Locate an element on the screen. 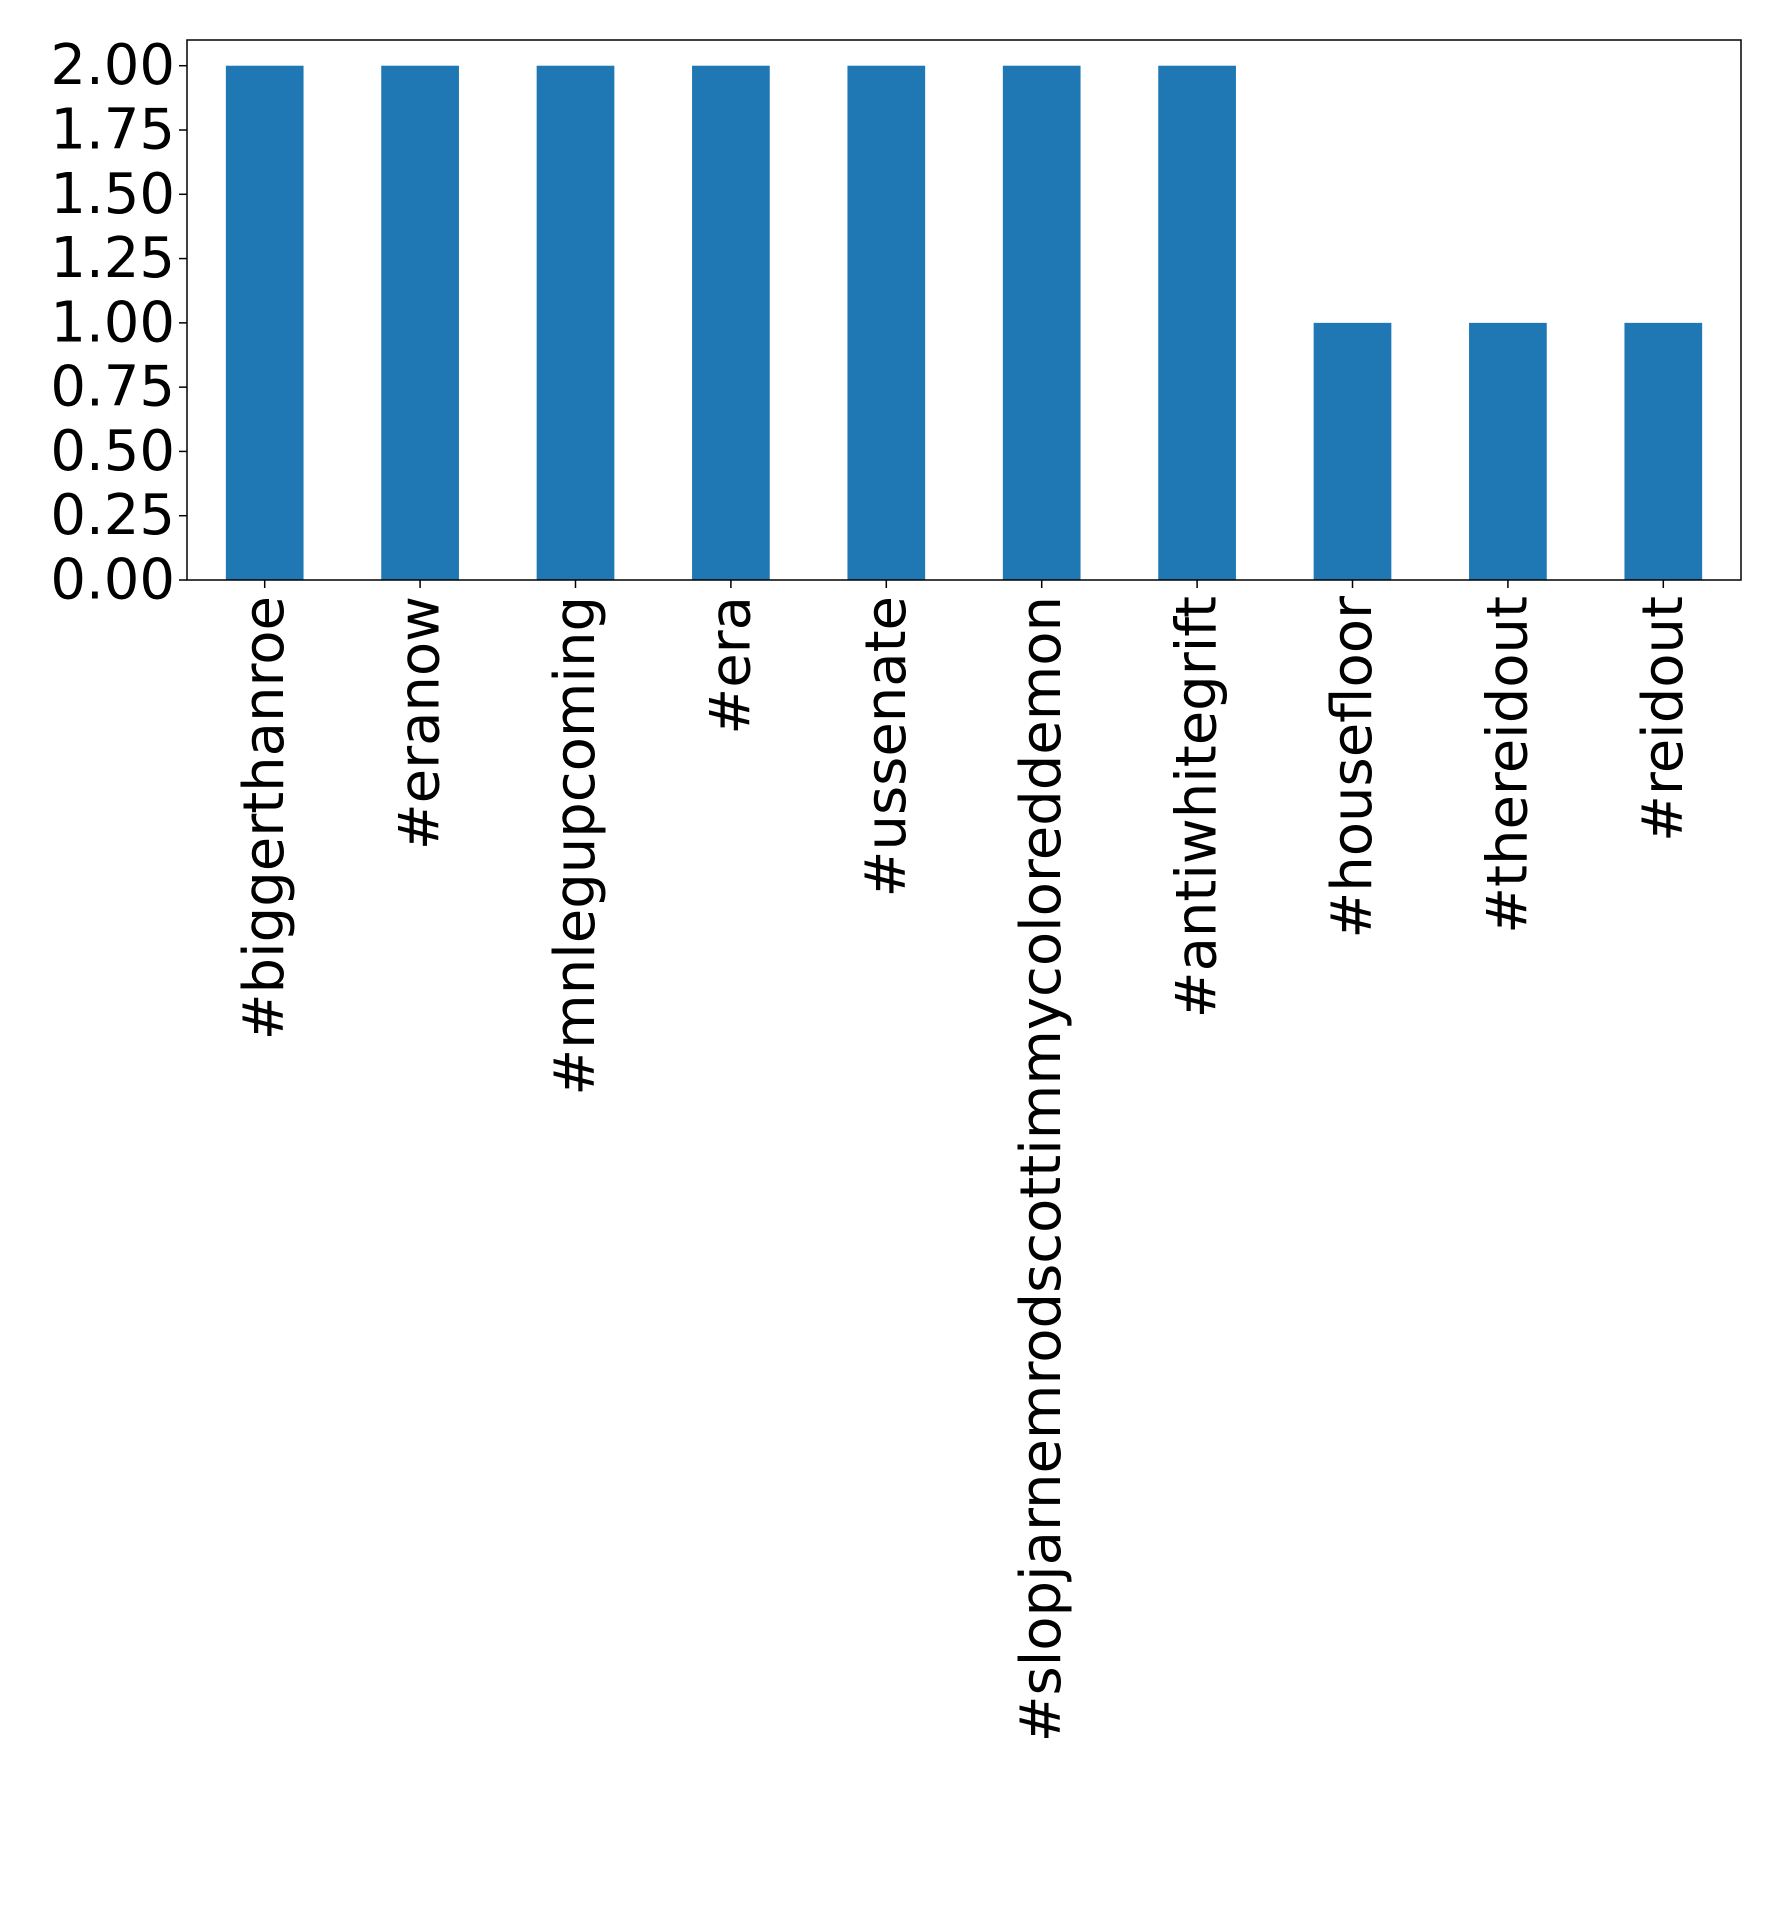 This screenshot has height=1932, width=1778. bar-eranow is located at coordinates (420, 322).